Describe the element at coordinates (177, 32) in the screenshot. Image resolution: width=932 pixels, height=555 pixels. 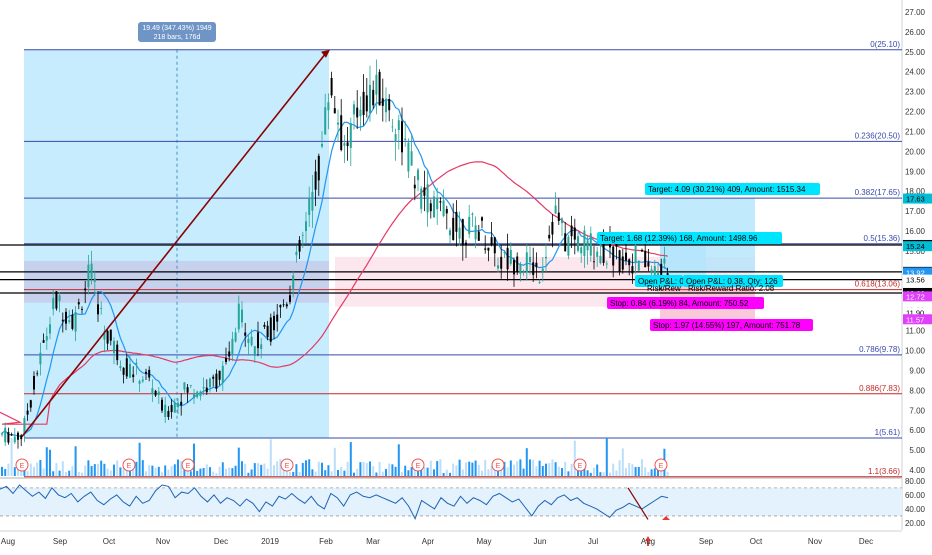
I see `measure-label-box` at that location.